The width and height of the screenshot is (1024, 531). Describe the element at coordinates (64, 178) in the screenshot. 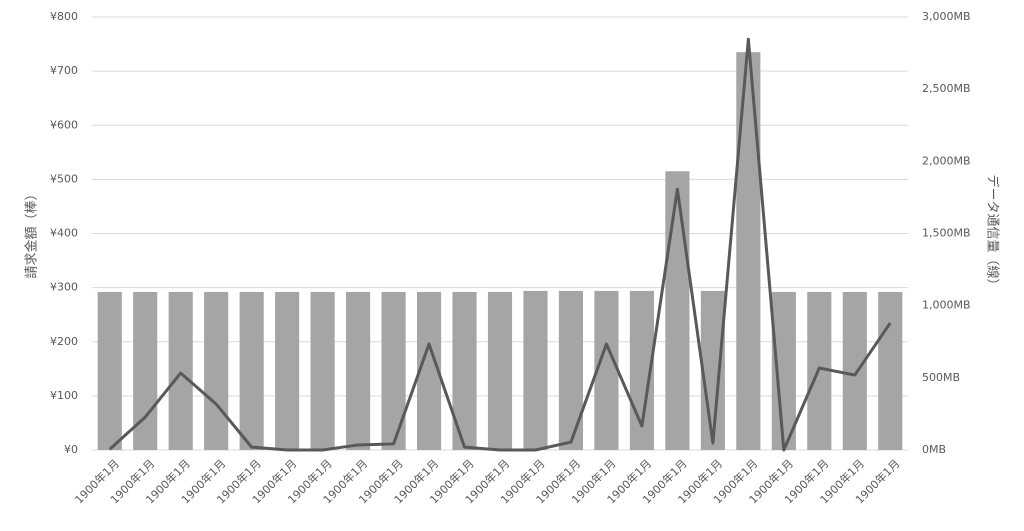

I see `y-tick-label: ¥500` at that location.